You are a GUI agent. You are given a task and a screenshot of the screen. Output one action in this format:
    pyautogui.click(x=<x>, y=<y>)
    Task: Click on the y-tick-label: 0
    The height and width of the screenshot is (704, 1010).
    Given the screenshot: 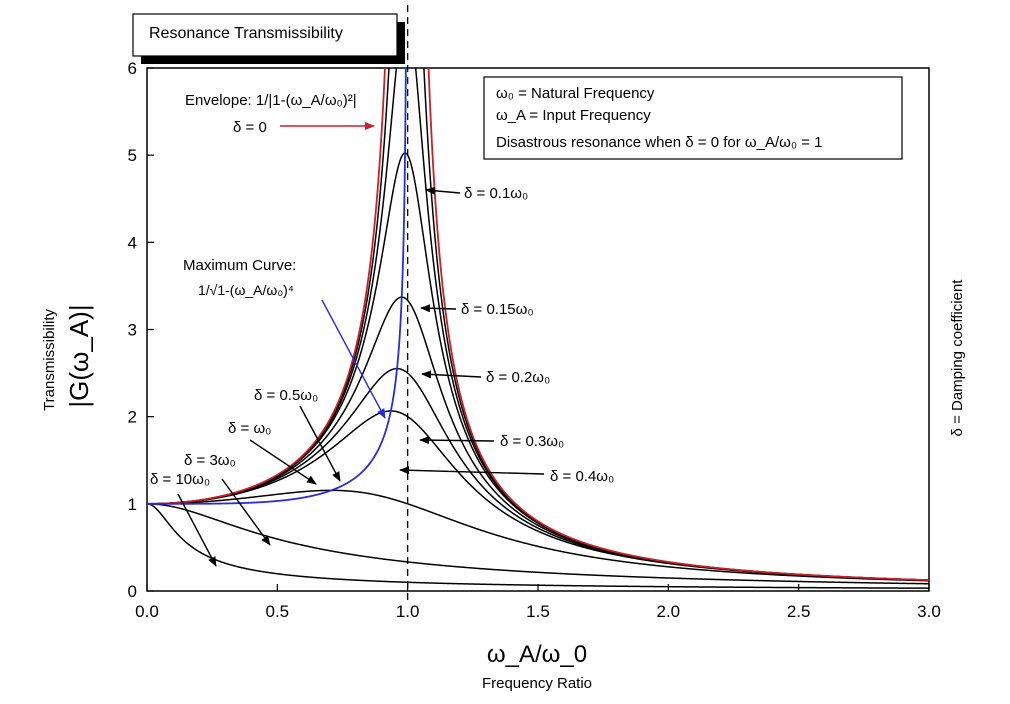 What is the action you would take?
    pyautogui.click(x=132, y=591)
    